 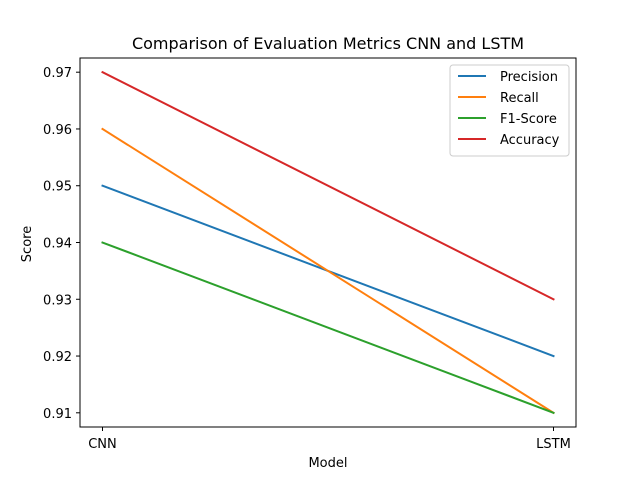 What do you see at coordinates (530, 140) in the screenshot?
I see `legend-label-accuracy: Accuracy` at bounding box center [530, 140].